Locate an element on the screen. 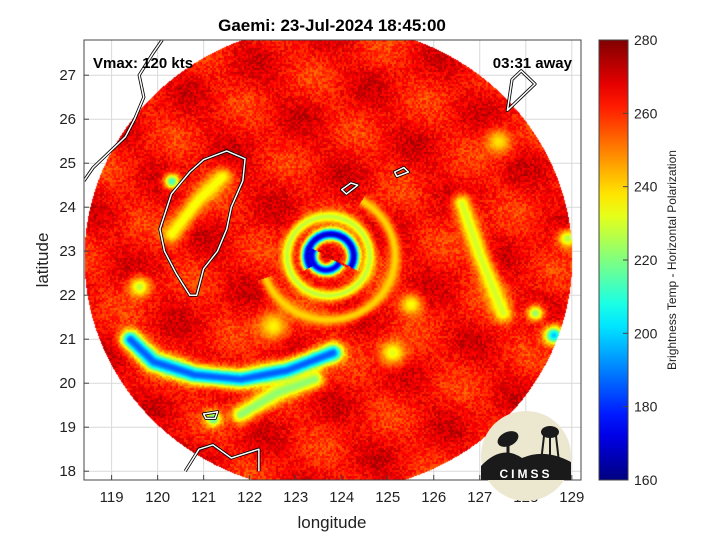 Image resolution: width=720 pixels, height=540 pixels. coastline-miyako-island is located at coordinates (401, 172).